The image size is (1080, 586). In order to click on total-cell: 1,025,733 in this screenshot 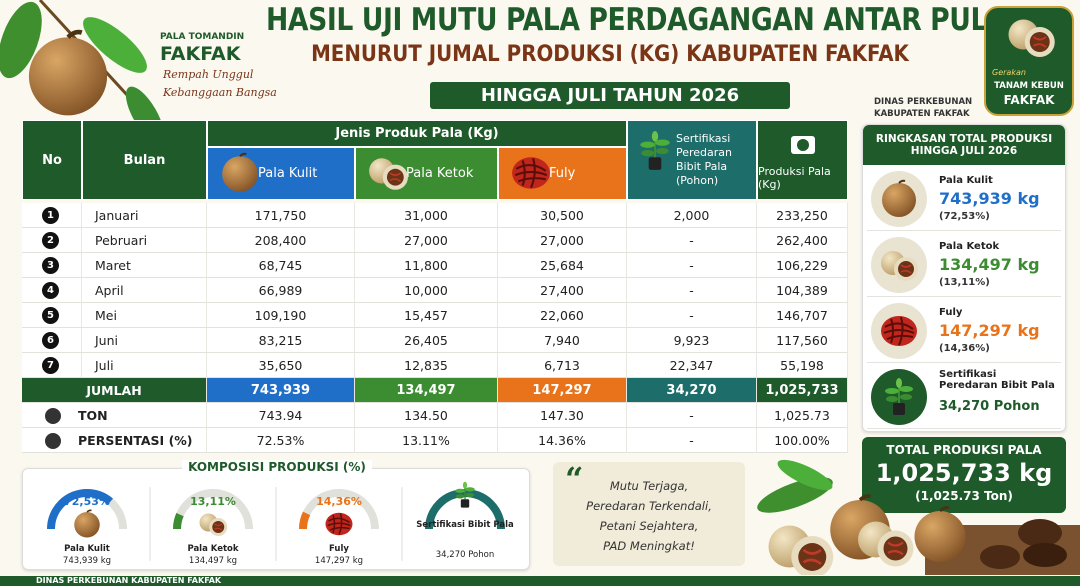, I will do `click(802, 390)`.